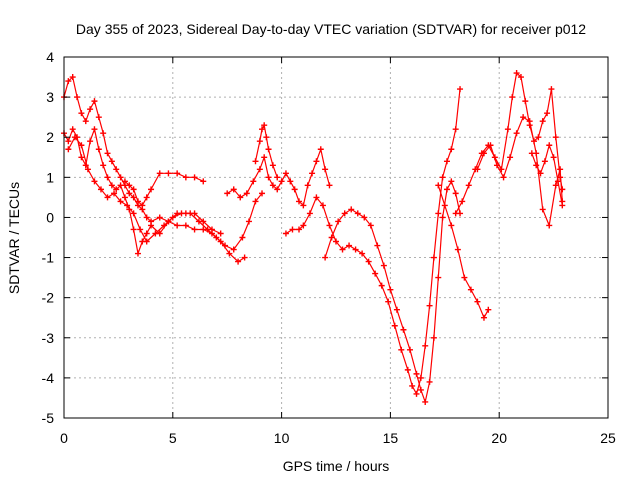 This screenshot has width=640, height=480. Describe the element at coordinates (173, 438) in the screenshot. I see `x-tick-label: 5` at that location.